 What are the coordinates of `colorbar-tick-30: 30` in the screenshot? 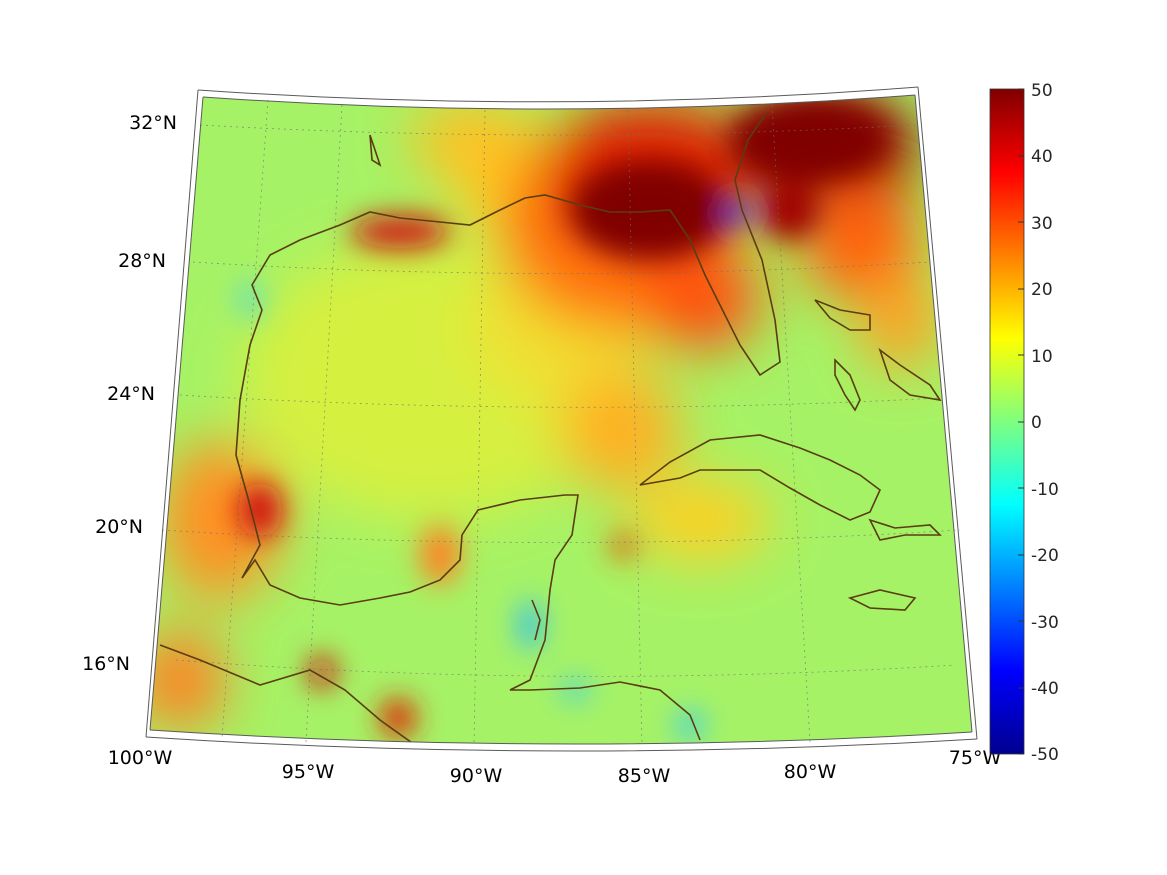 It's located at (1042, 224).